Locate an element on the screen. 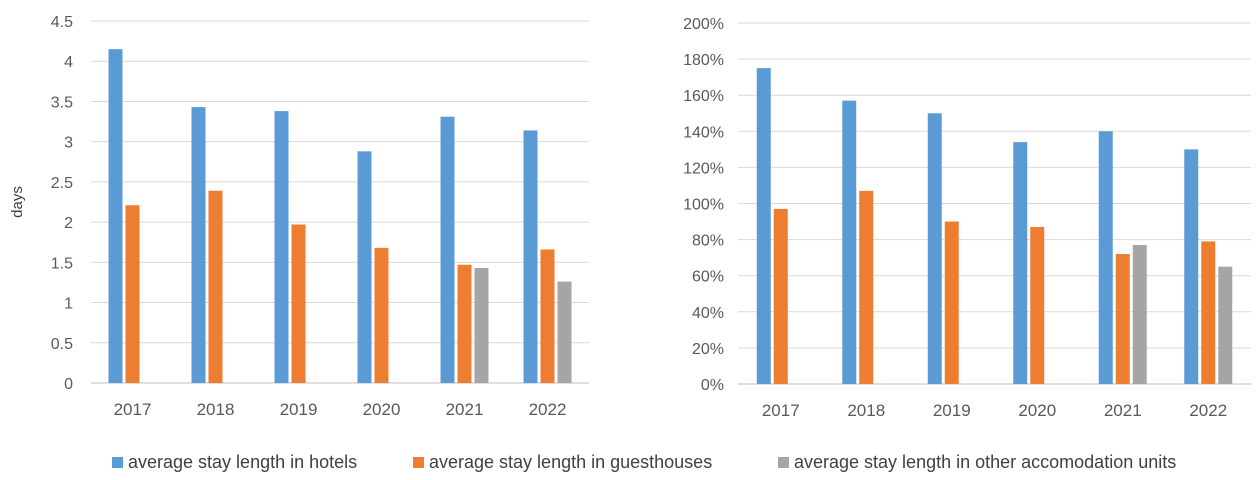 This screenshot has width=1258, height=480. y-tick-label: 120% is located at coordinates (703, 168).